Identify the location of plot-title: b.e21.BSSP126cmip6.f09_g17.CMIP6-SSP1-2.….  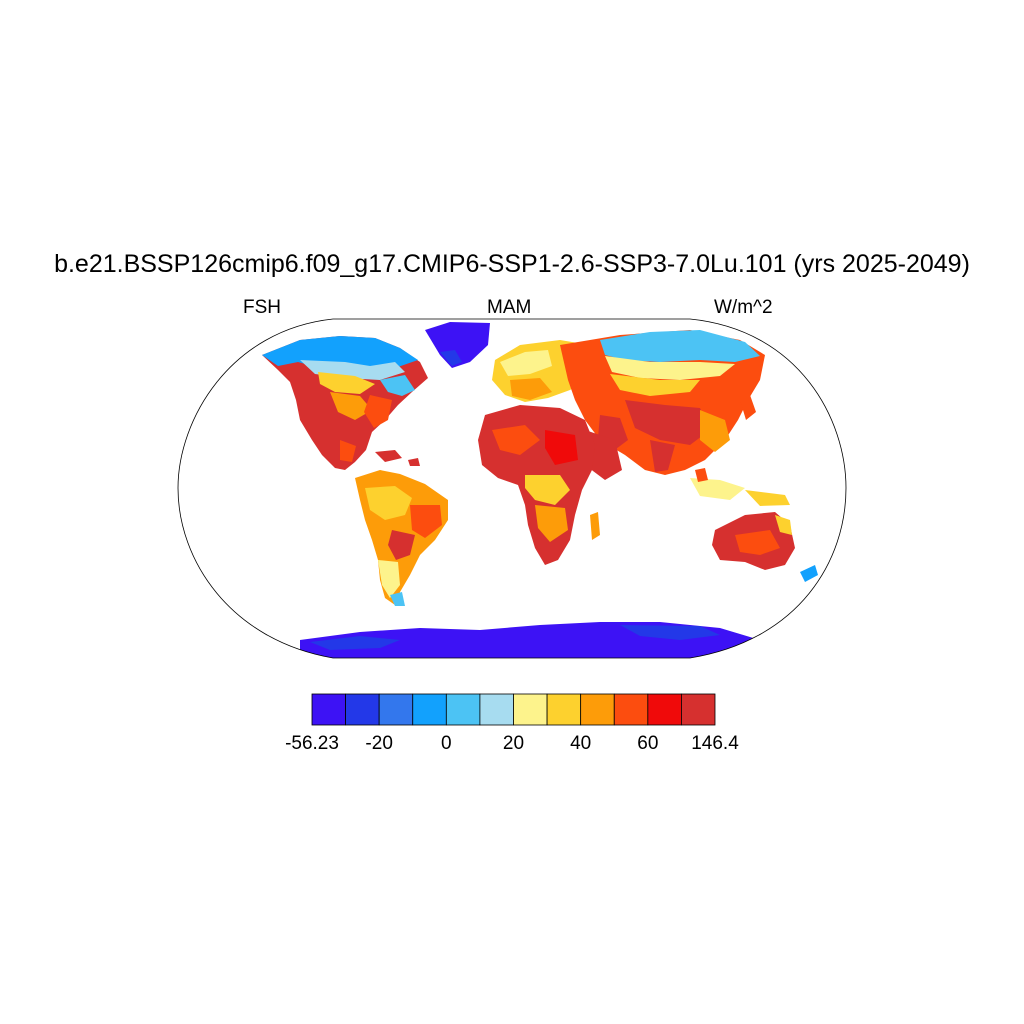
(512, 264).